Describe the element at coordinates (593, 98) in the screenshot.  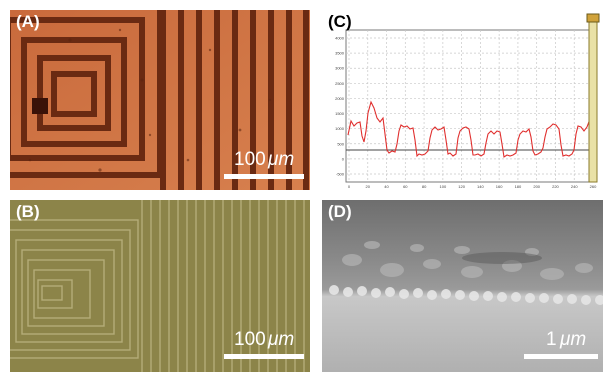
I see `scroll-handle` at that location.